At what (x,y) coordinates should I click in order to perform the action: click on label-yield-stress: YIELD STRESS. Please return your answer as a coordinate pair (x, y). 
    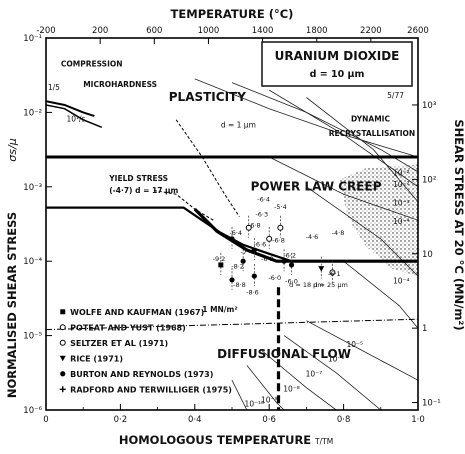
    Looking at the image, I should click on (138, 178).